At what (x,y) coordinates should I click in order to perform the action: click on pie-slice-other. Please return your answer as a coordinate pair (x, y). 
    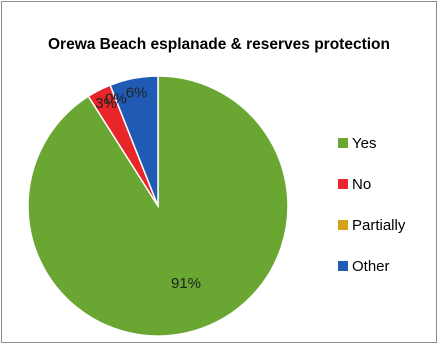
    Looking at the image, I should click on (134, 141).